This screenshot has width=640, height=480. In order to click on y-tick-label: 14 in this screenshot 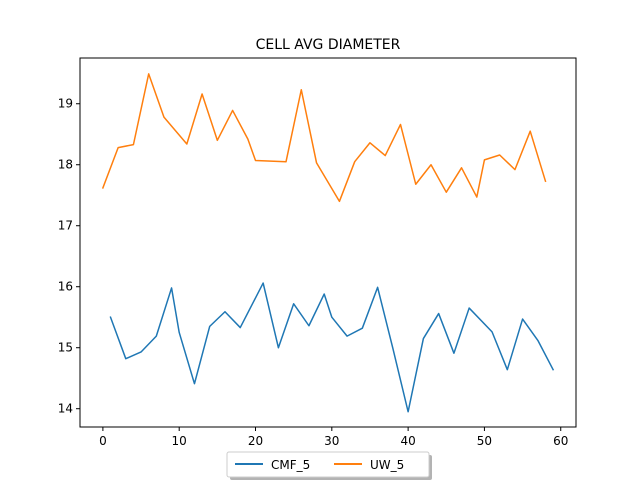, I will do `click(65, 409)`.